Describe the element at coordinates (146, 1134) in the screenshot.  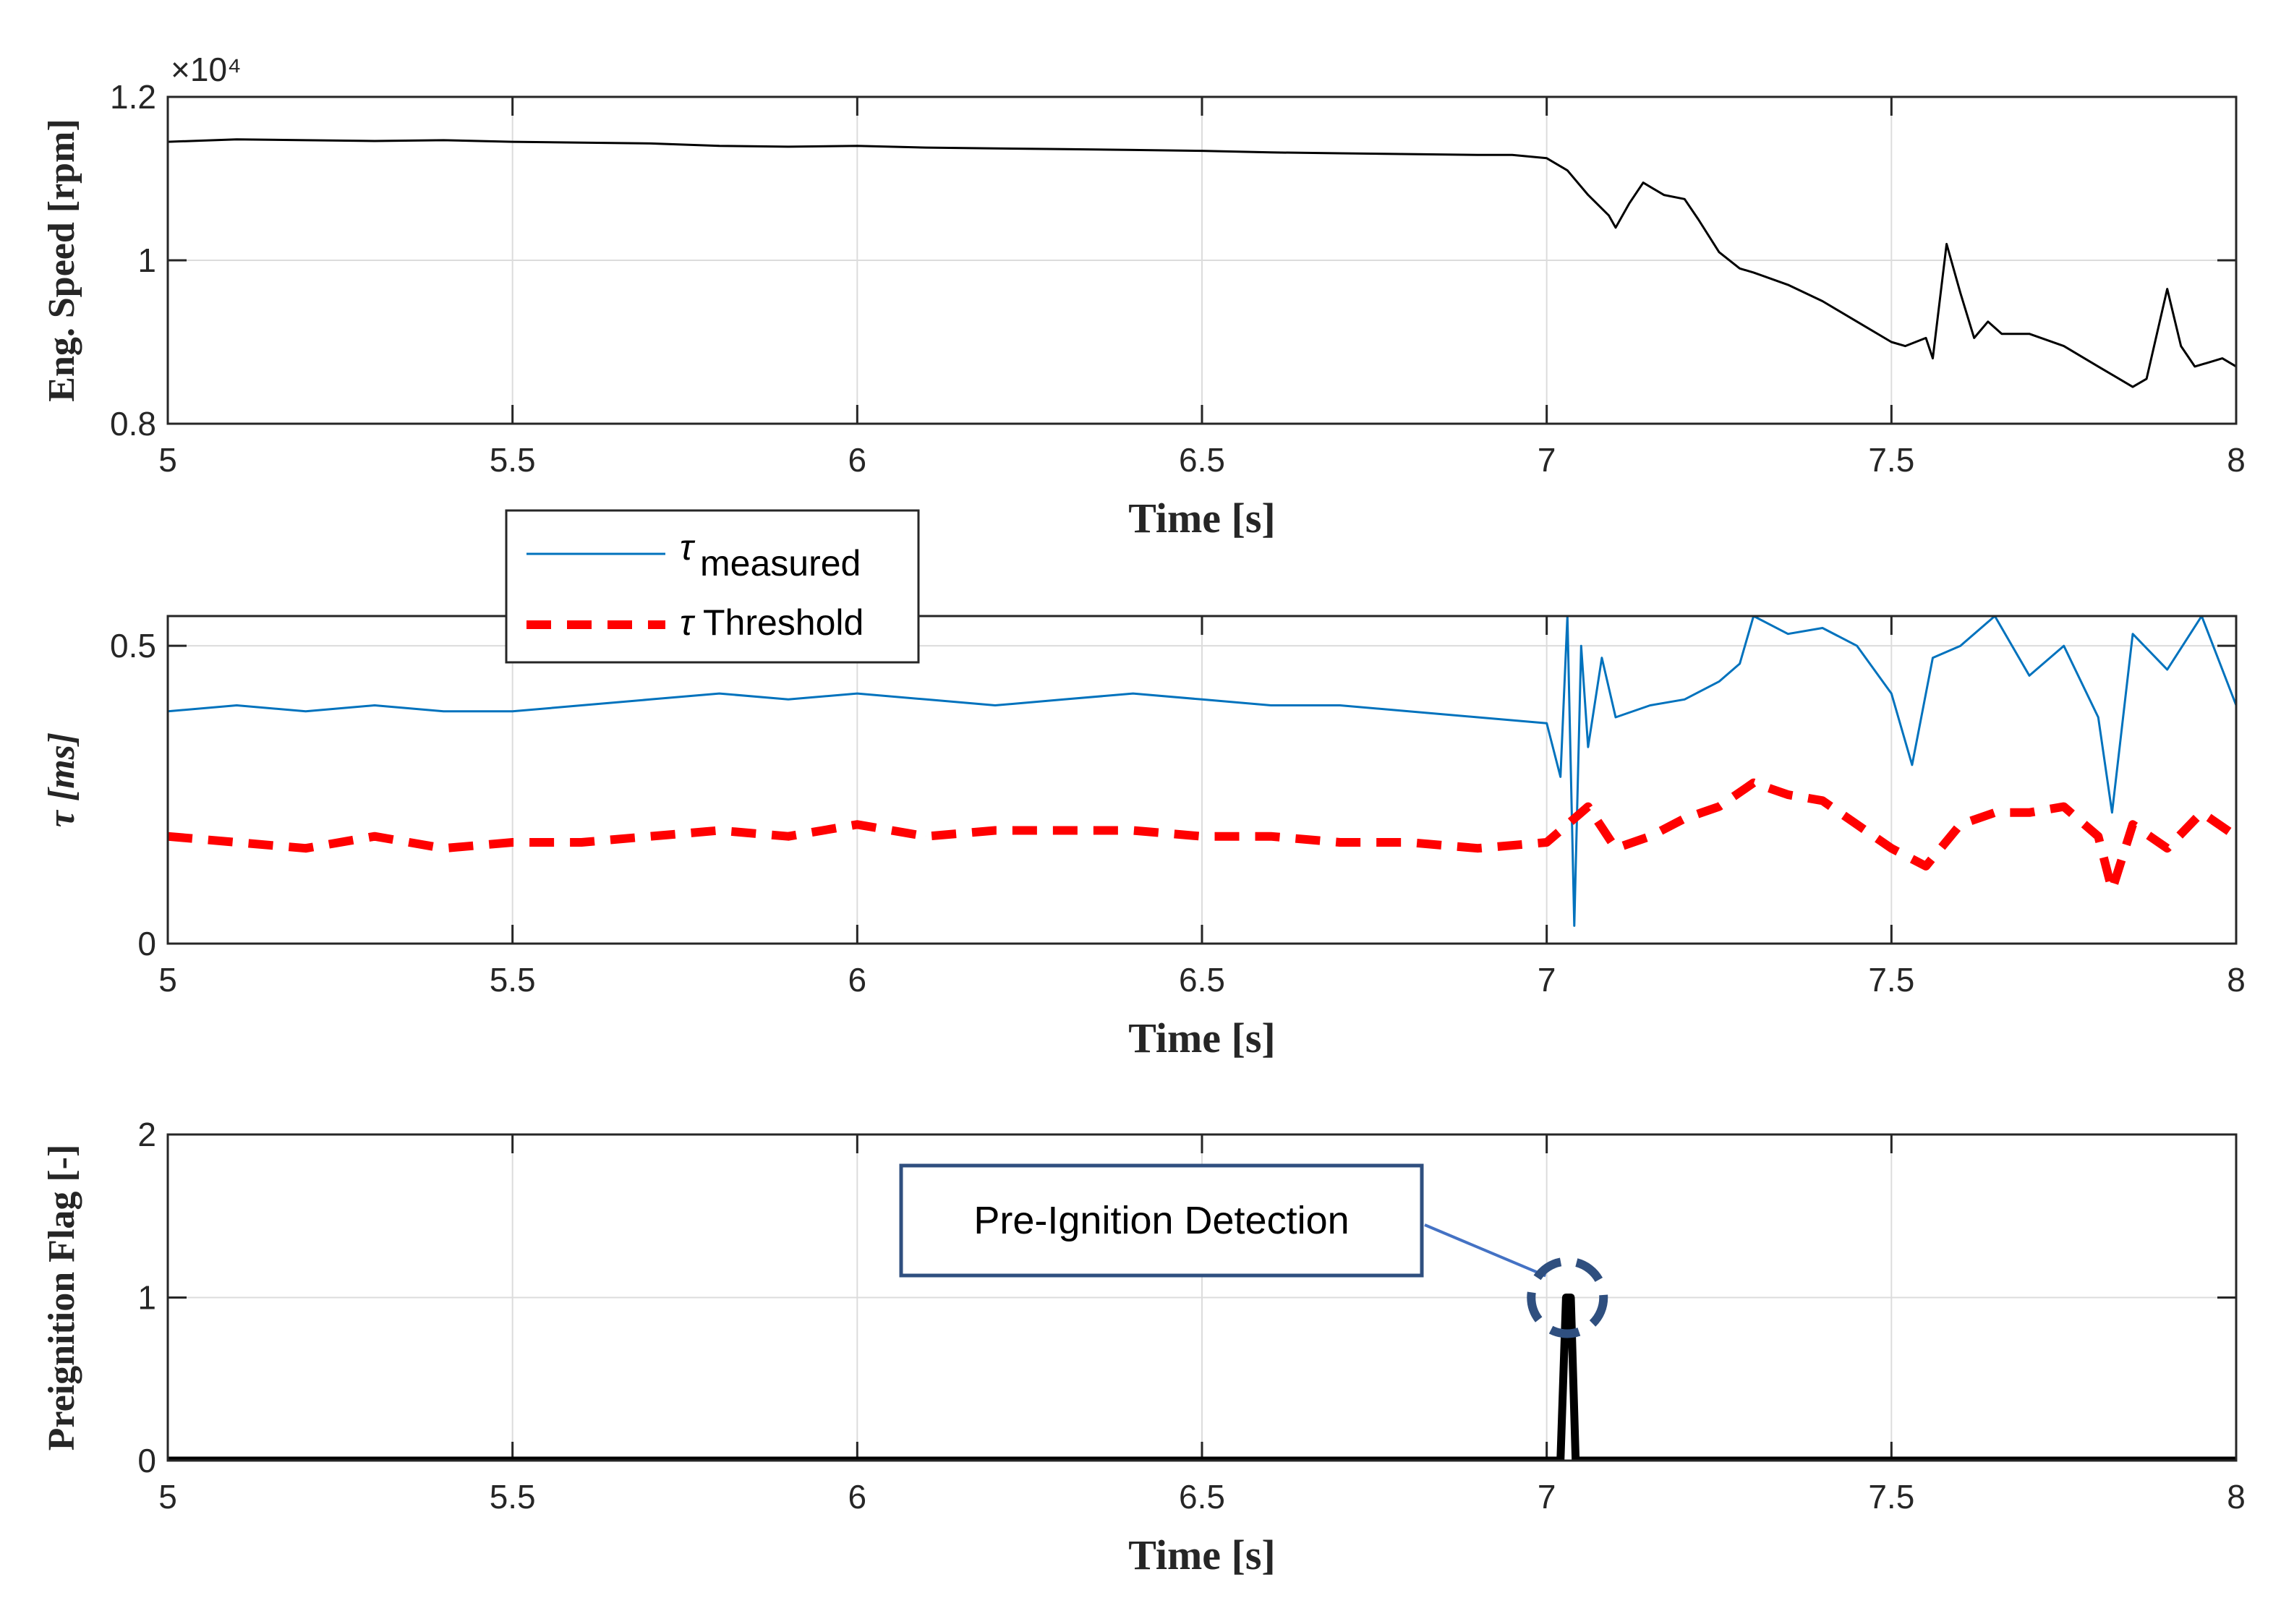
I see `y-tick-label: 2` at that location.